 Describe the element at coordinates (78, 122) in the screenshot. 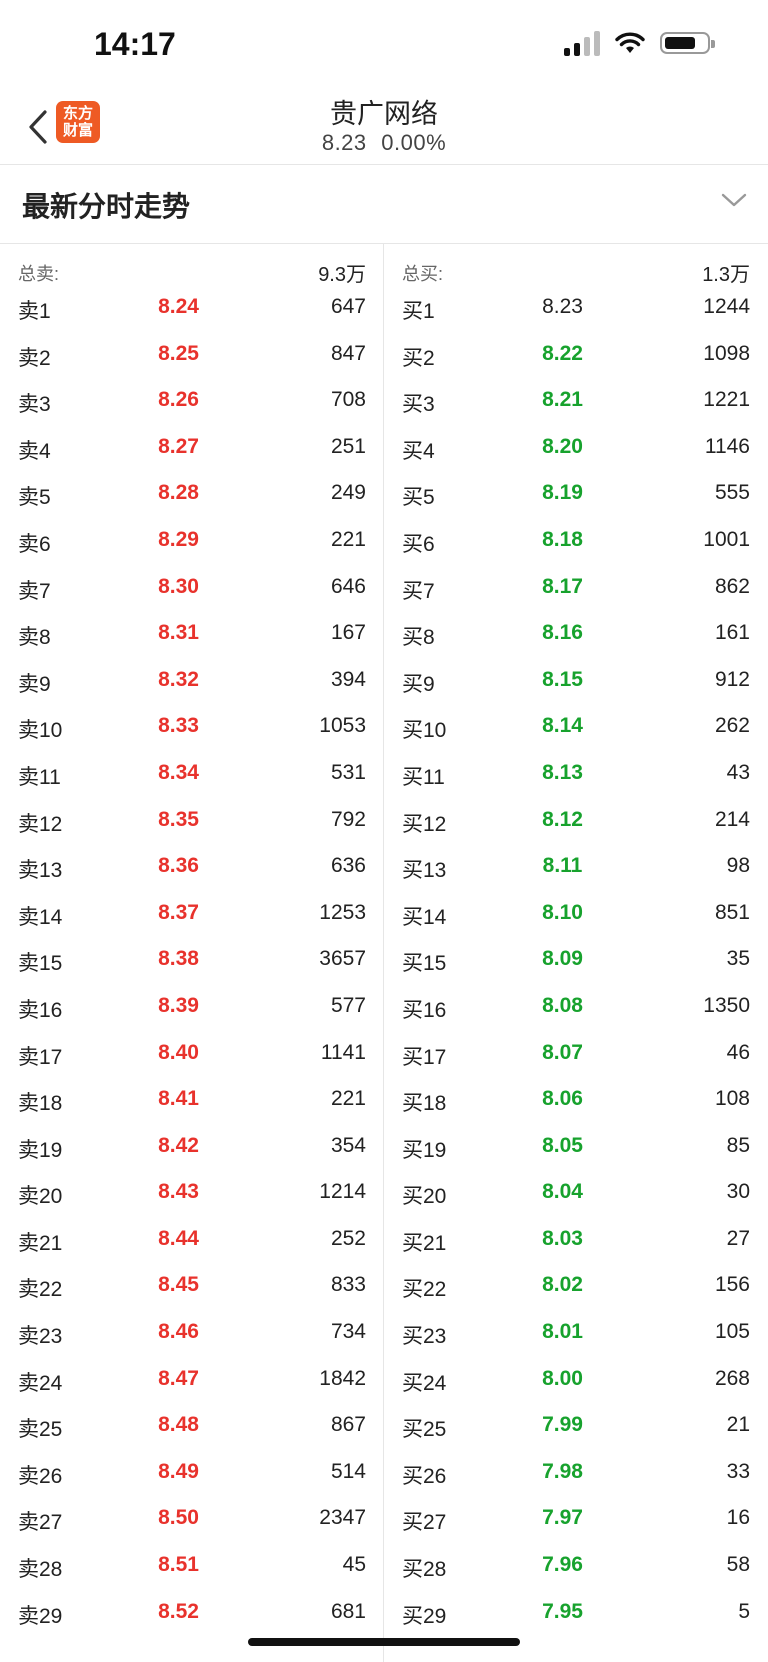

I see `logo-icon: 东方 财富` at that location.